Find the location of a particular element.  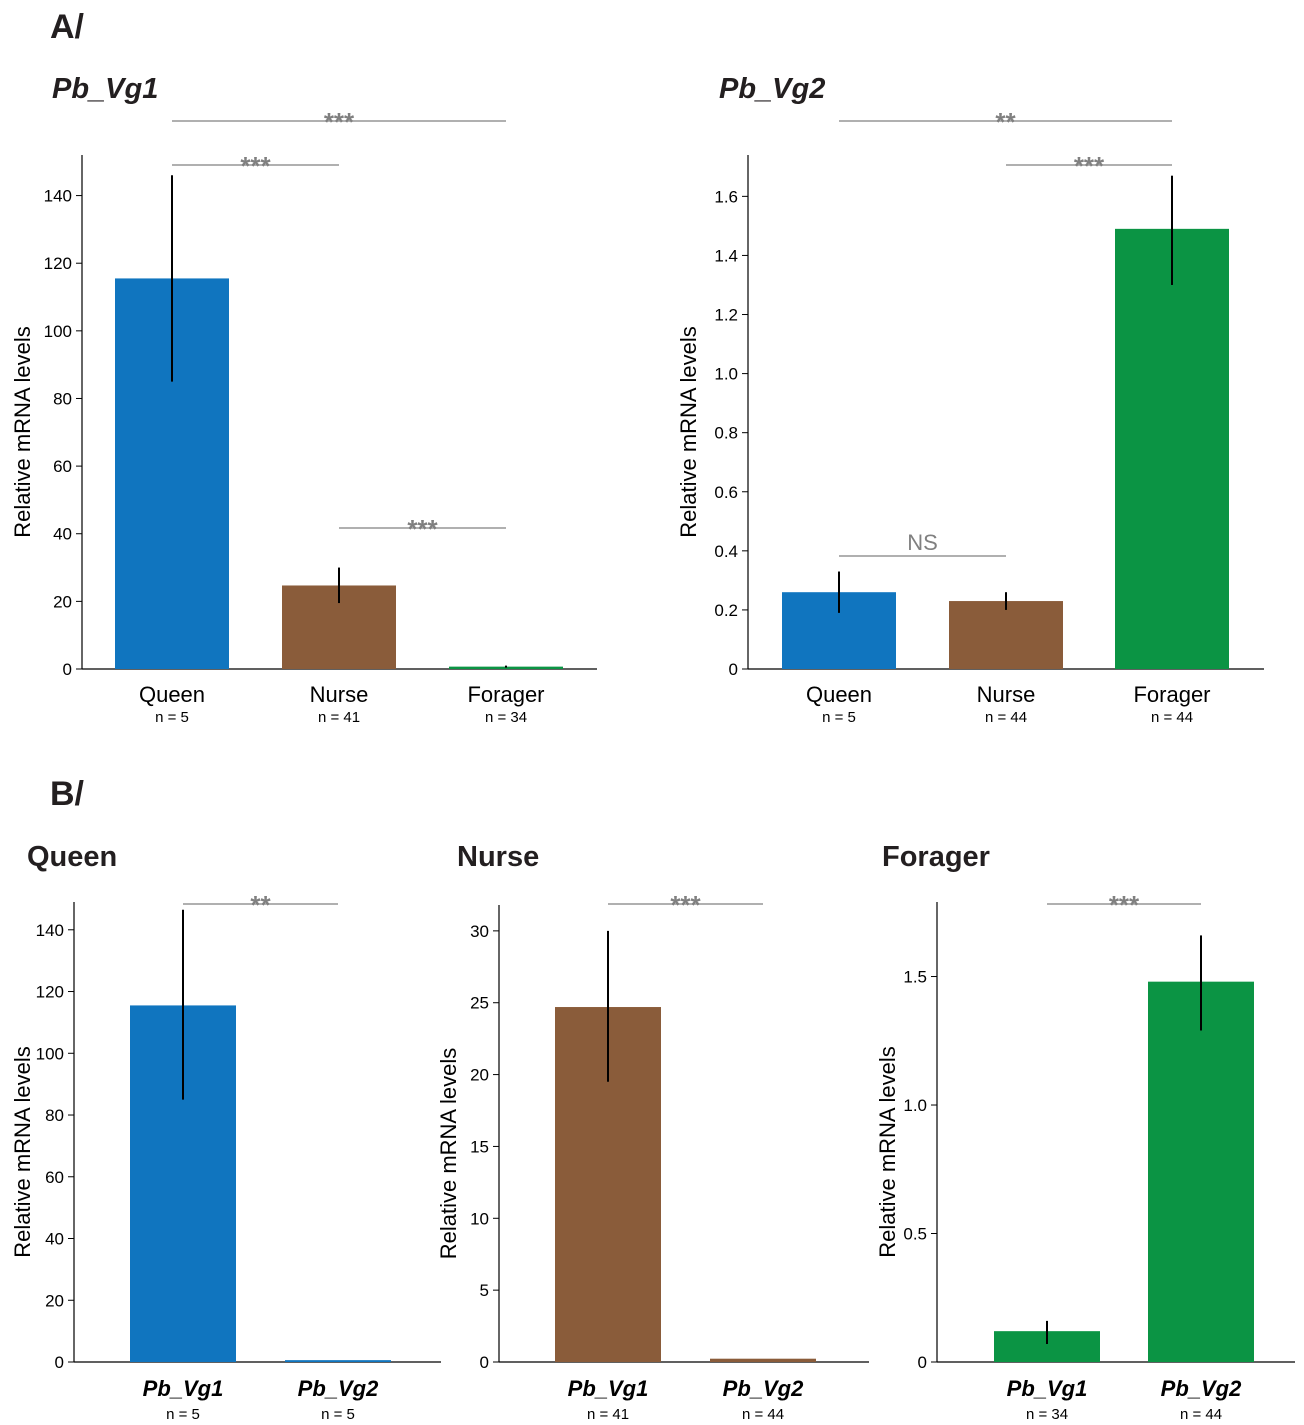

panel-letter-b: B/ is located at coordinates (67, 794).